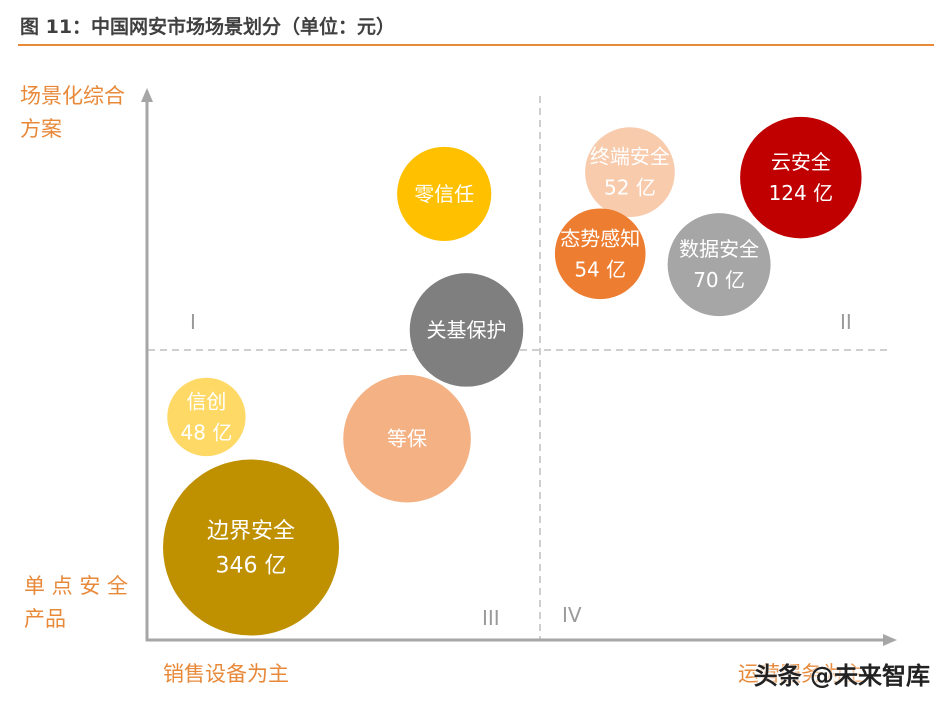 The width and height of the screenshot is (946, 706). I want to click on bubble-0: 零信任, so click(444, 193).